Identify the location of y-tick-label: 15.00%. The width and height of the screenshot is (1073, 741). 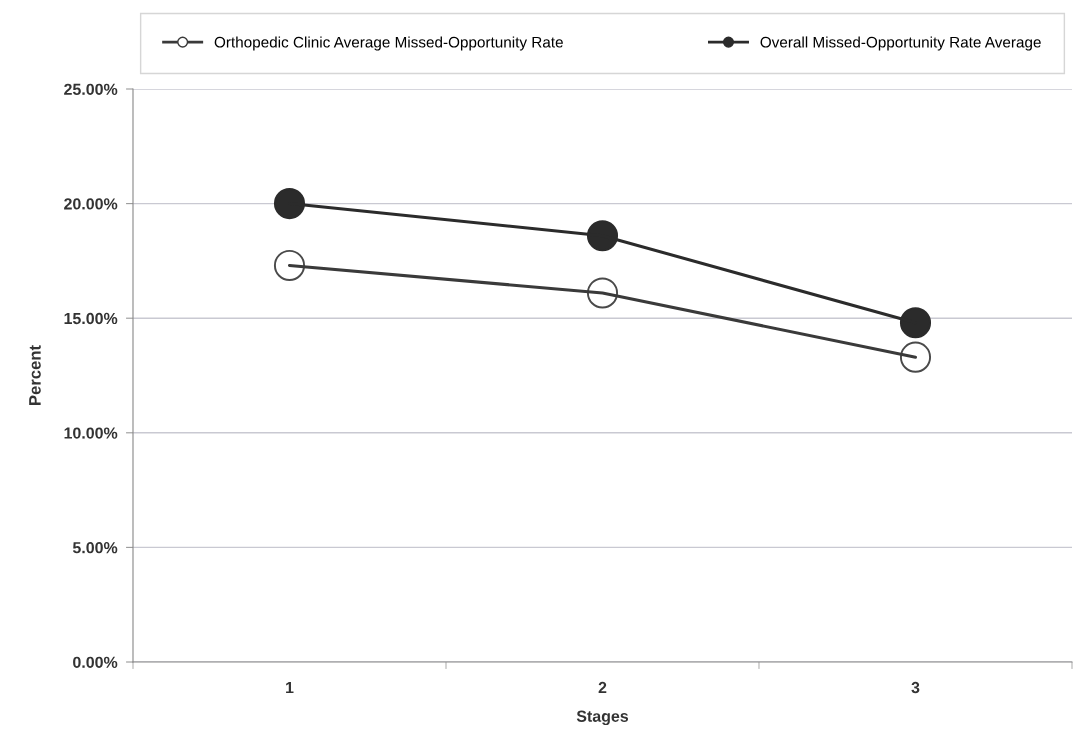
(91, 318).